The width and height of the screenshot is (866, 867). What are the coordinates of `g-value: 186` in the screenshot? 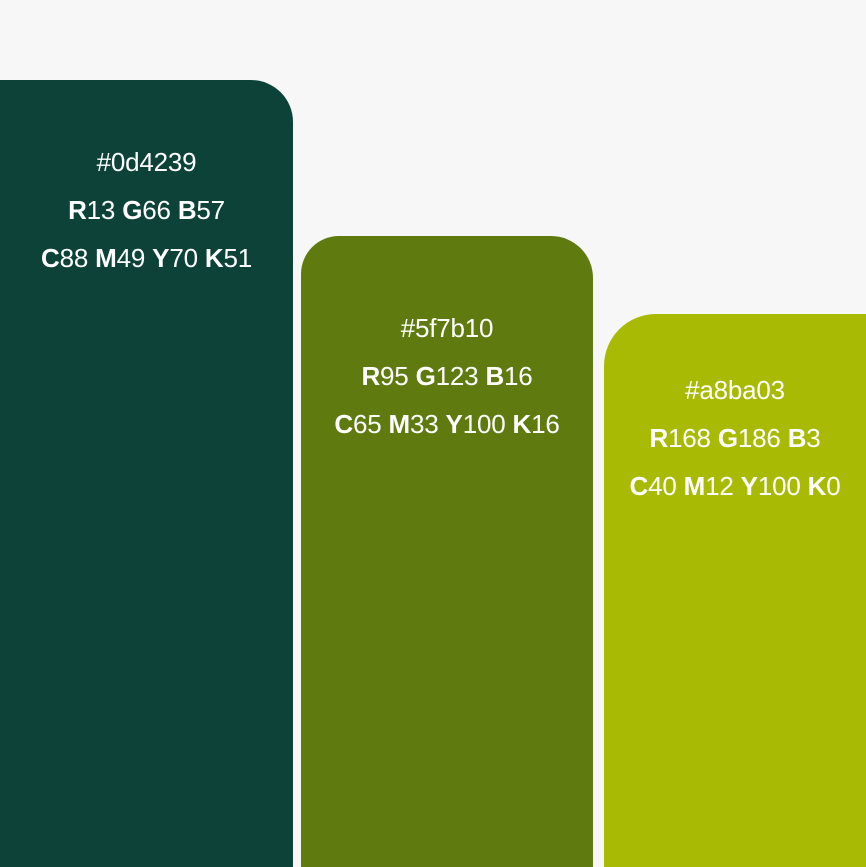 It's located at (759, 438).